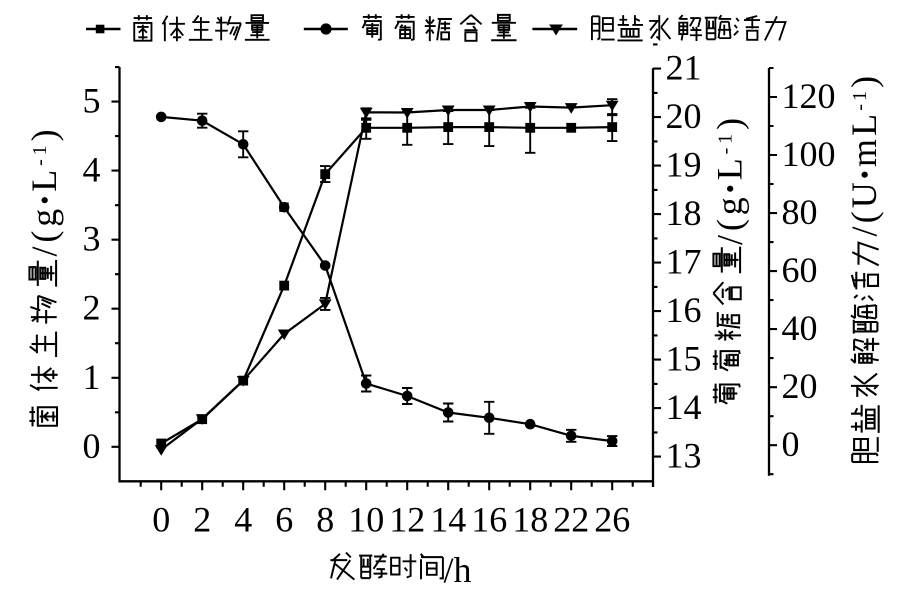 The image size is (906, 607). Describe the element at coordinates (284, 520) in the screenshot. I see `svg-text: 6` at that location.